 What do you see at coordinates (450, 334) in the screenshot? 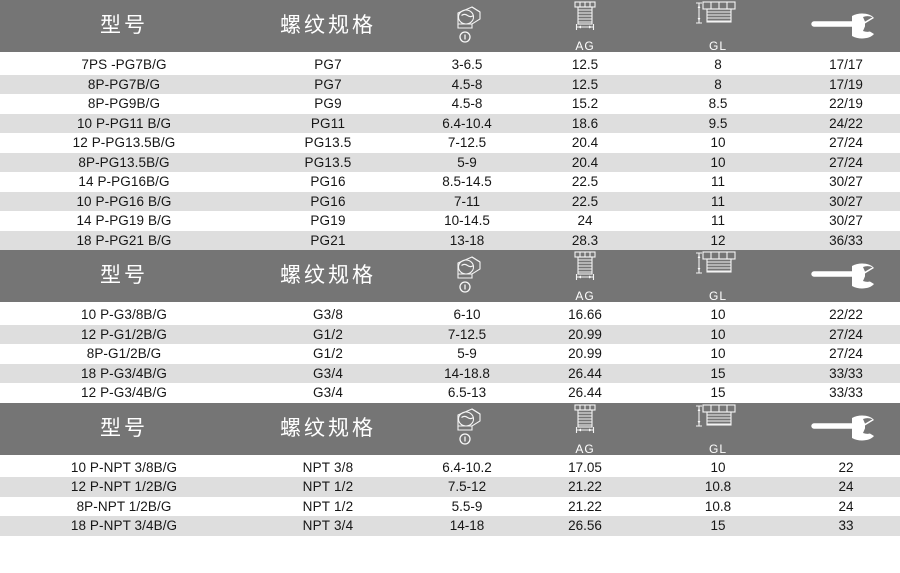
I see `table-row: 12 P-G1/2B/G G1/2 7-12.5 20.99 10 27/24` at bounding box center [450, 334].